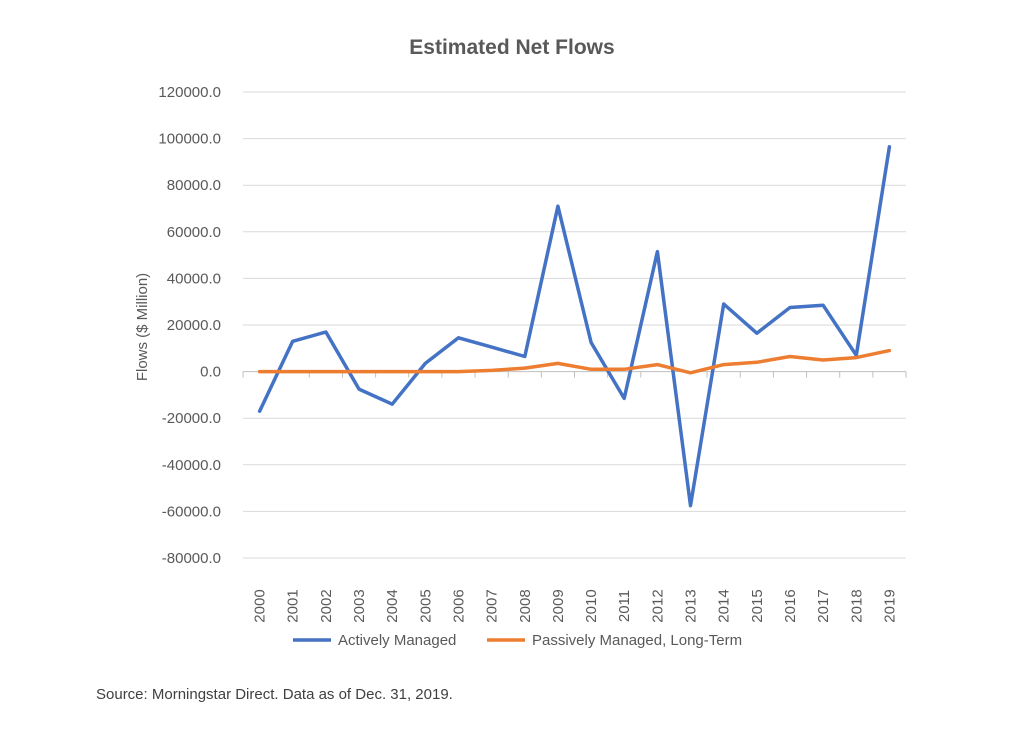  I want to click on x-tick-label: 2007, so click(492, 605).